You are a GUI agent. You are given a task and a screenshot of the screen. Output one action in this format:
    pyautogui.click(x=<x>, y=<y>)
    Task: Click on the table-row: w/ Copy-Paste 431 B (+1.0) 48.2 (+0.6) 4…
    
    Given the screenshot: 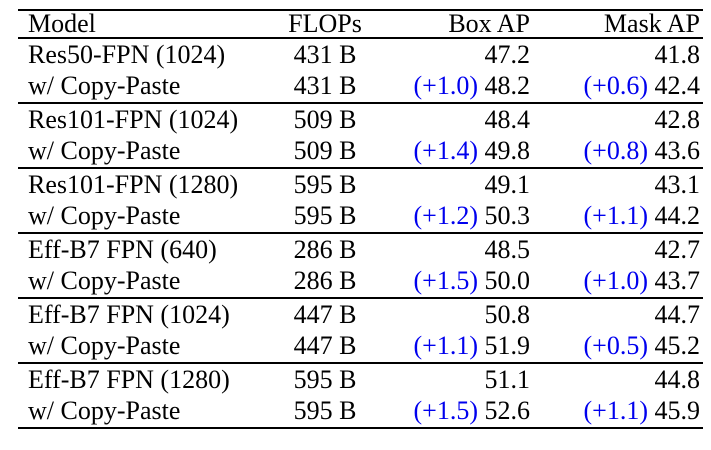 What is the action you would take?
    pyautogui.click(x=360, y=87)
    